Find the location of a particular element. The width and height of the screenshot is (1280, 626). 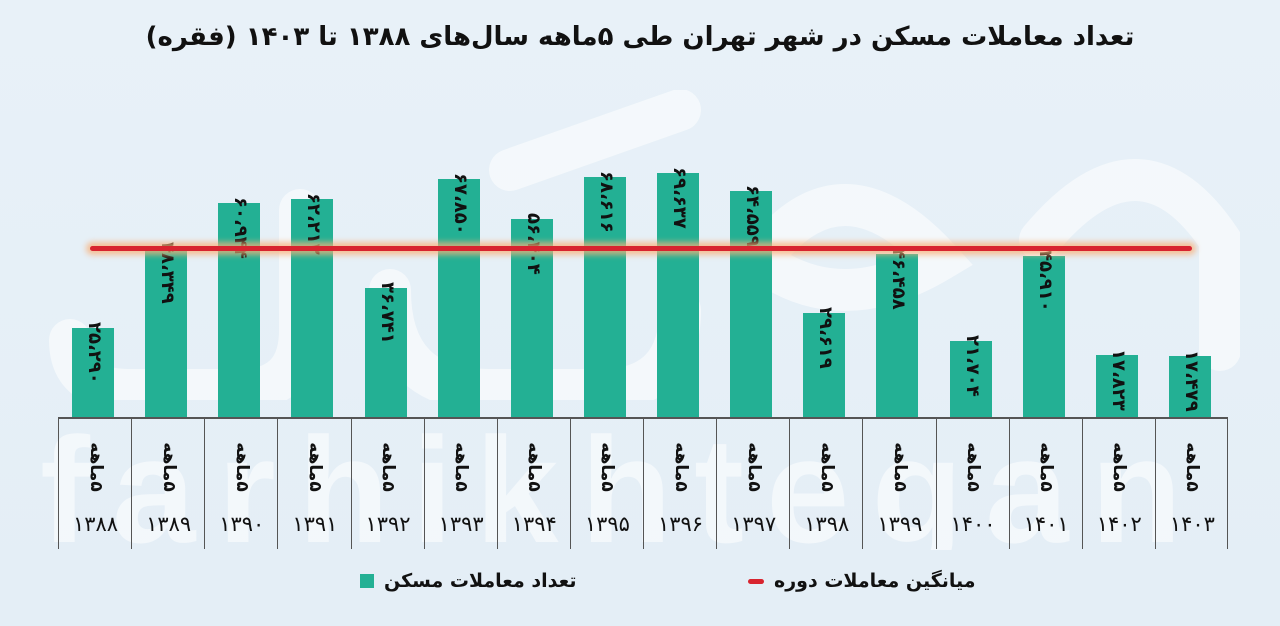

category-cell: ۵ماهه ۱۴۰۱ is located at coordinates (1045, 484).